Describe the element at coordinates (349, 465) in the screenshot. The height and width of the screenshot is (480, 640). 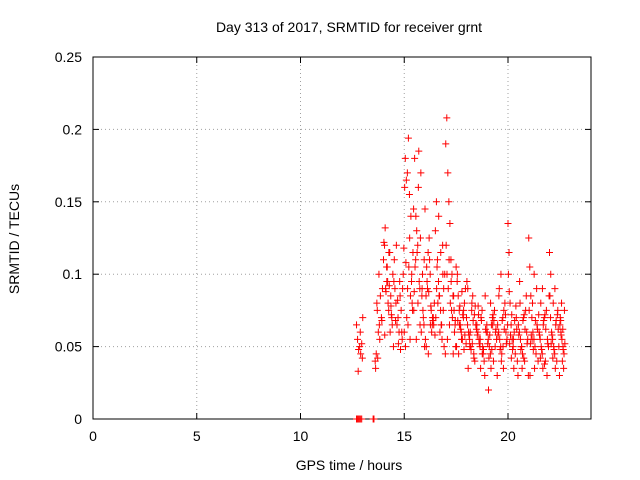
I see `x-axis-label: GPS time / hours` at that location.